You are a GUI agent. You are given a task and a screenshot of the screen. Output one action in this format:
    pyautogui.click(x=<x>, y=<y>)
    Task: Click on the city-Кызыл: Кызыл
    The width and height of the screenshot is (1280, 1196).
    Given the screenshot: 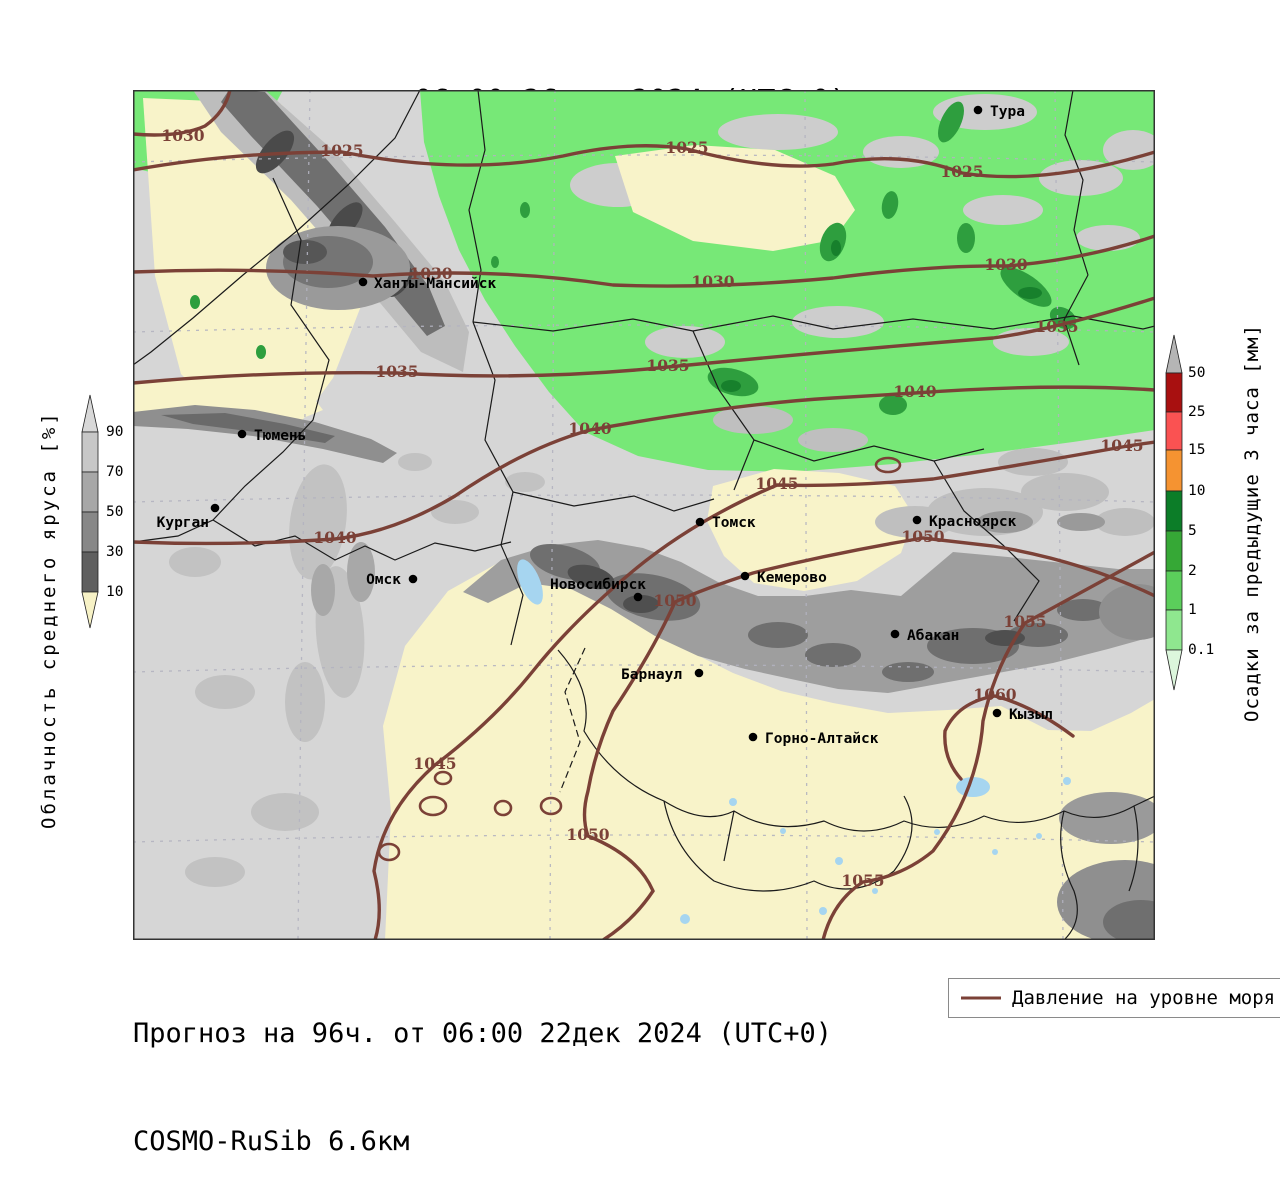 What is the action you would take?
    pyautogui.click(x=1022, y=715)
    